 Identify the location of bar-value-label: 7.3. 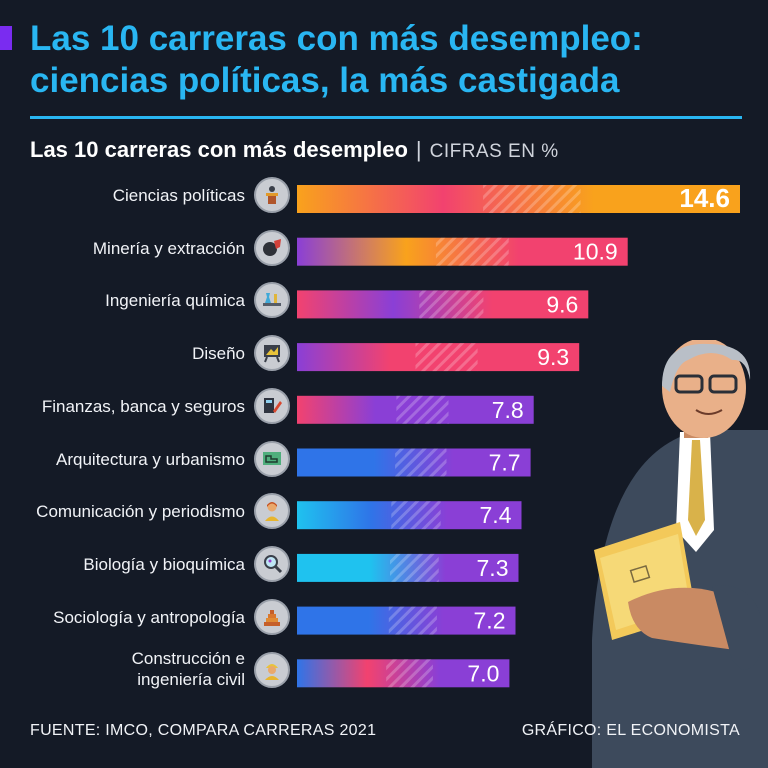
(493, 568).